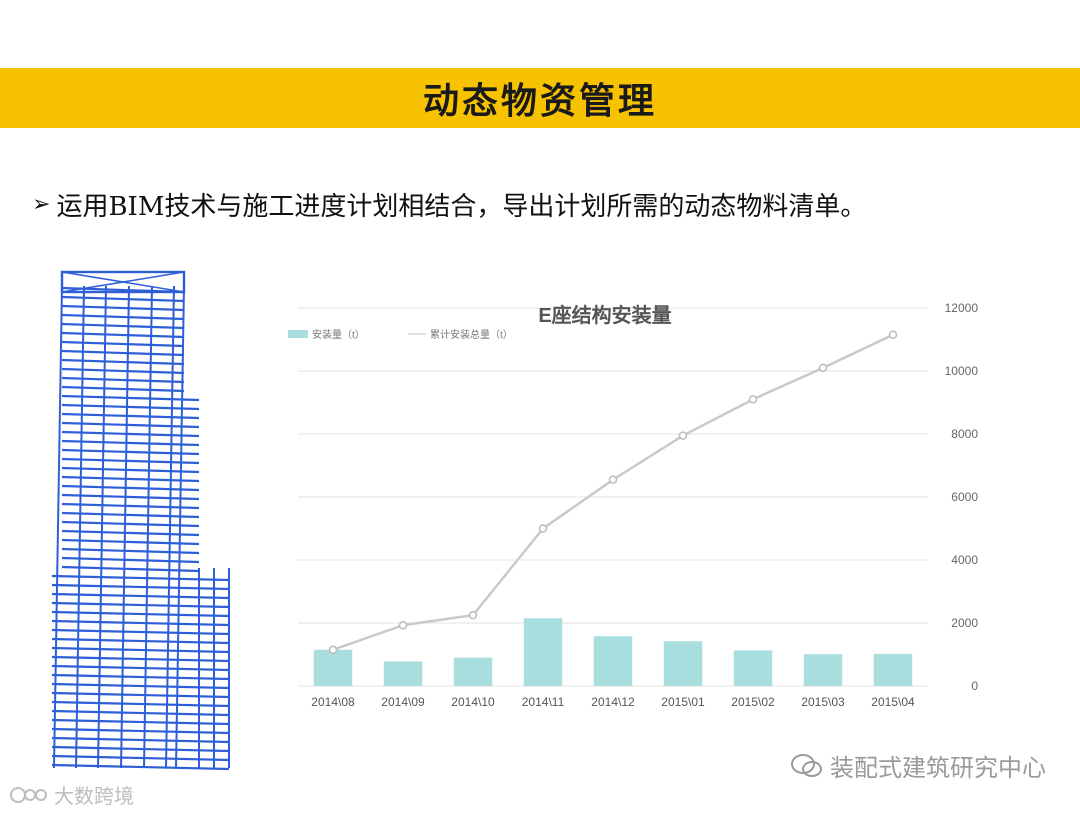  Describe the element at coordinates (806, 765) in the screenshot. I see `wechat-icon` at that location.